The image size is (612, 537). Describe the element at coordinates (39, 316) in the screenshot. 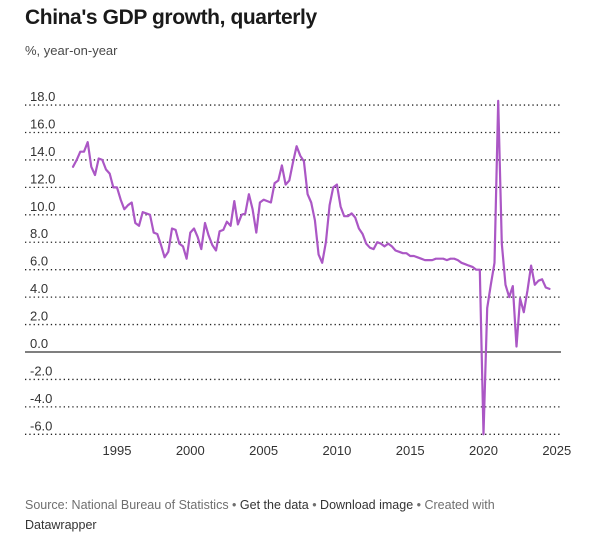

I see `y-tick-label: 2.0` at that location.